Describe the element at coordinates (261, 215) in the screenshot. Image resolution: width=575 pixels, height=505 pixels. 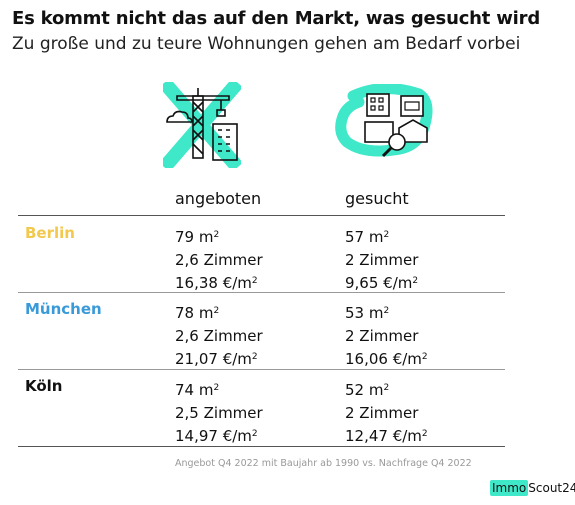
I see `header-divider` at that location.